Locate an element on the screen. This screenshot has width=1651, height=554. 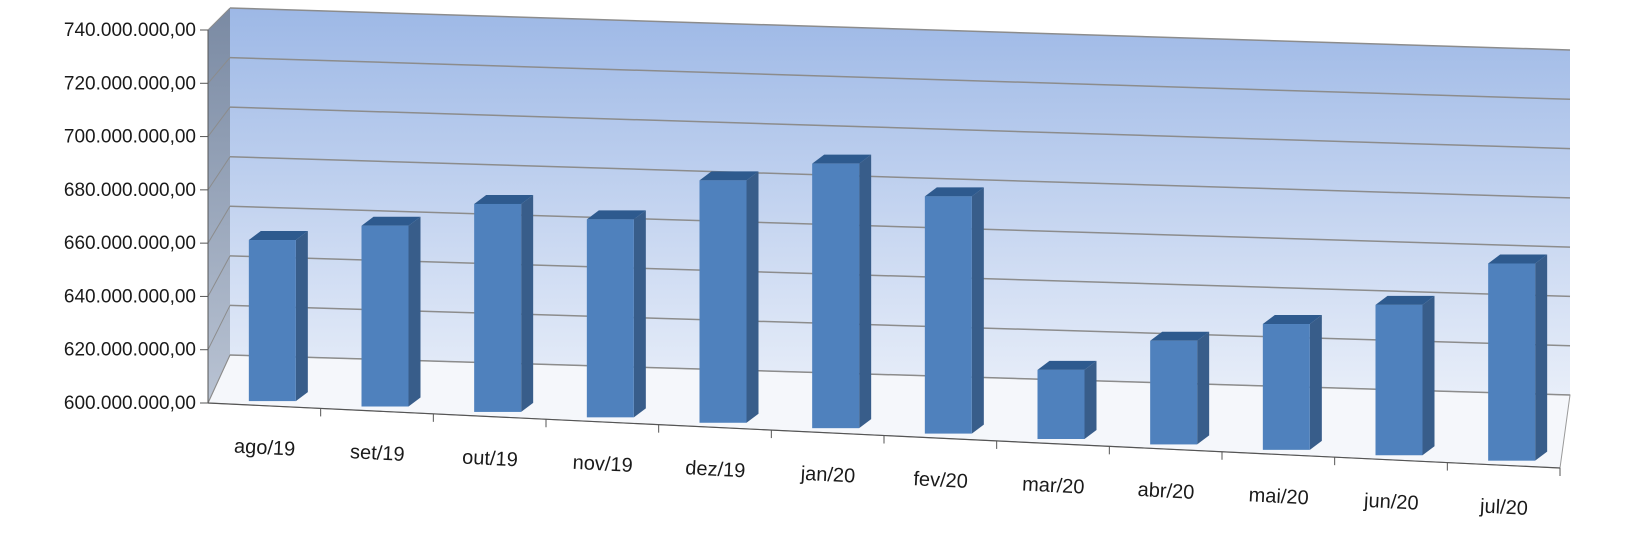
x-tick-label: dez/19 is located at coordinates (715, 469).